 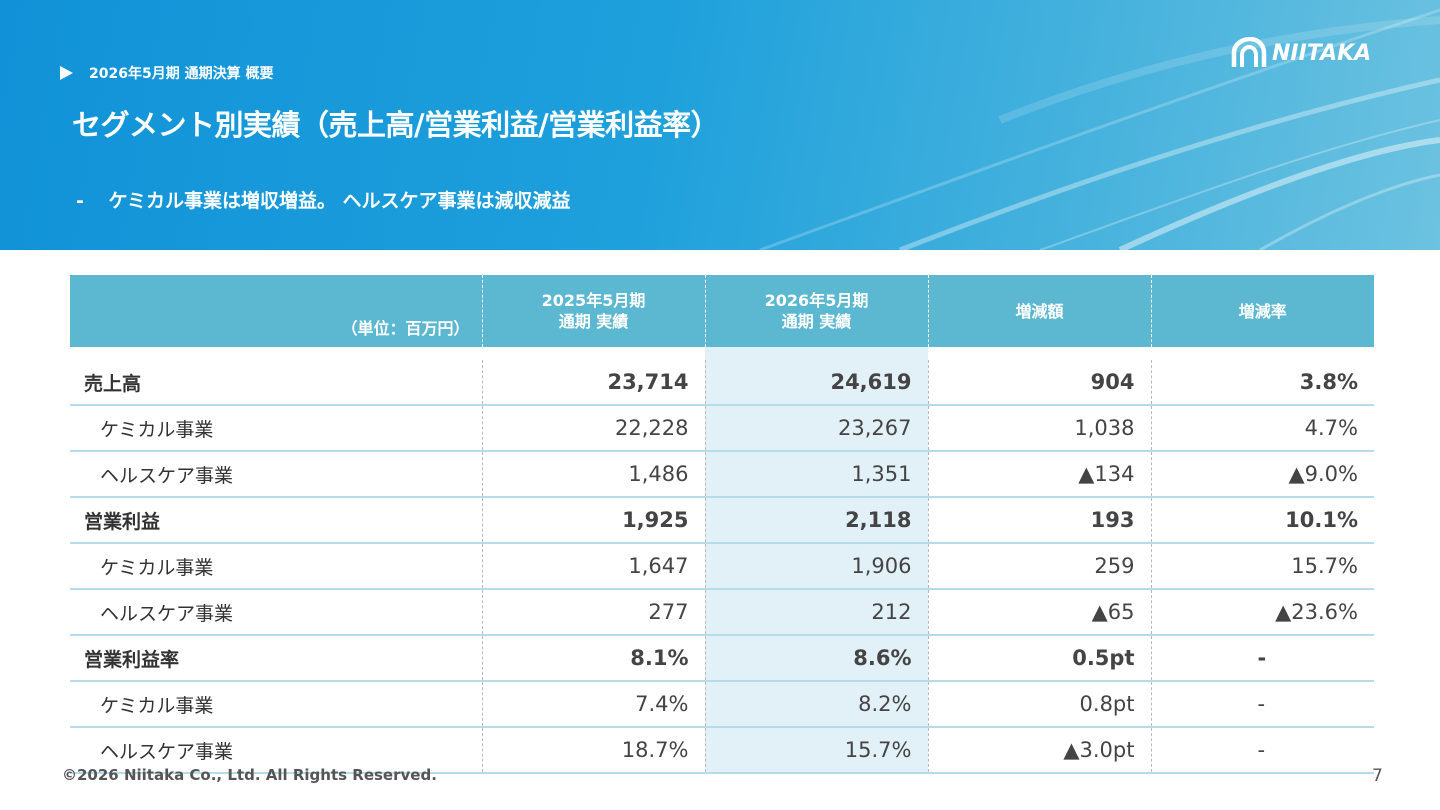 What do you see at coordinates (816, 300) in the screenshot?
I see `col-header-line: 2026年5月期` at bounding box center [816, 300].